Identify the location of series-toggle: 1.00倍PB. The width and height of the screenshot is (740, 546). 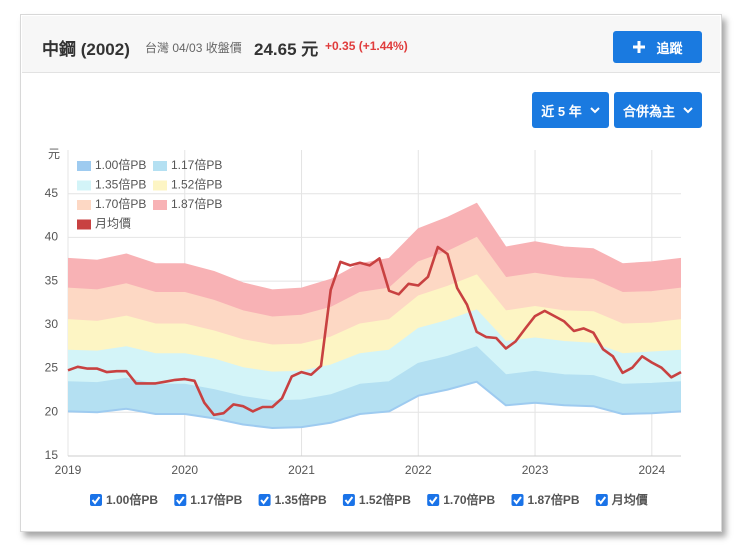
(124, 499).